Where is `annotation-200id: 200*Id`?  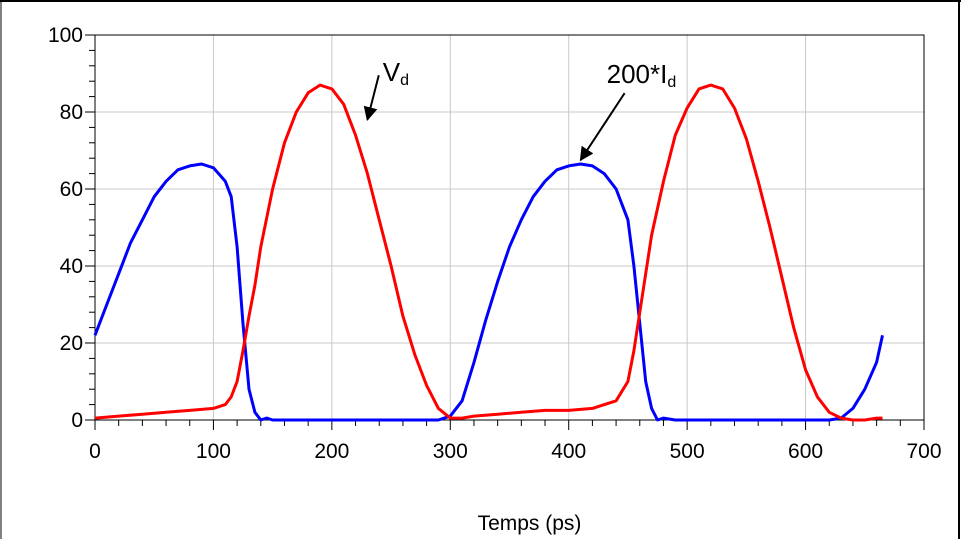
annotation-200id: 200*Id is located at coordinates (642, 75).